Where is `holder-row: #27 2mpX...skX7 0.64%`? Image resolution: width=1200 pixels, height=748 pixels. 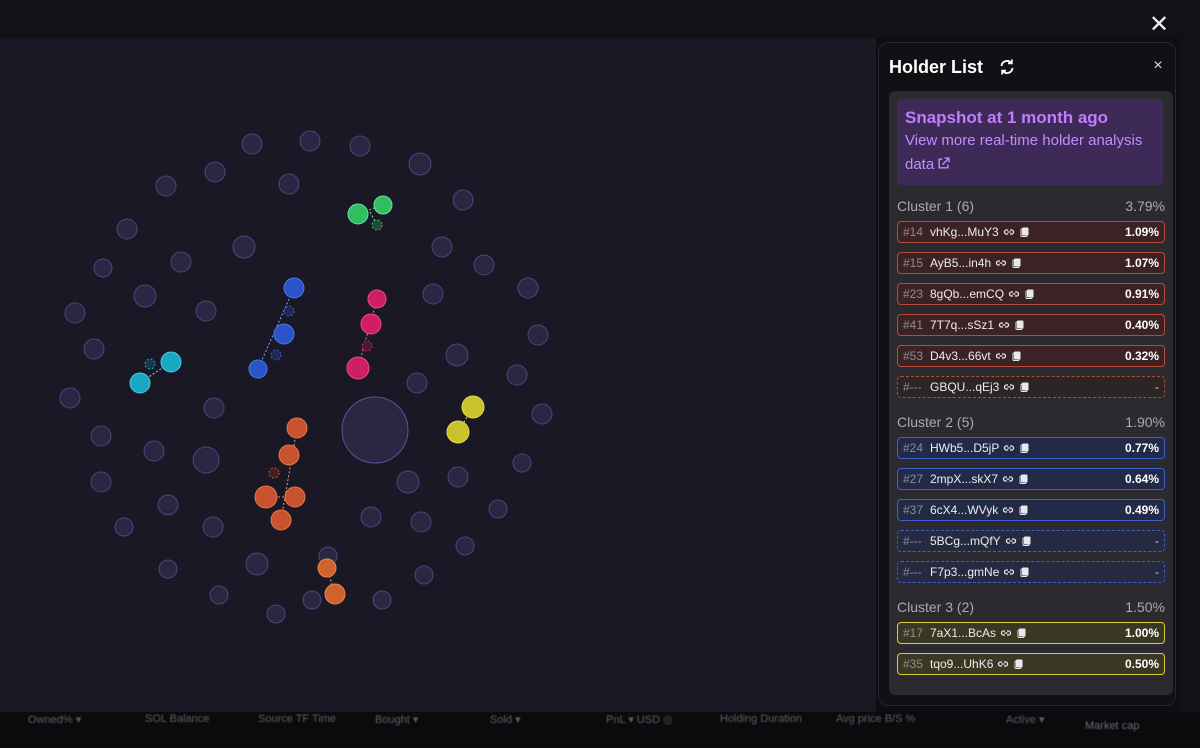 holder-row: #27 2mpX...skX7 0.64% is located at coordinates (1031, 479).